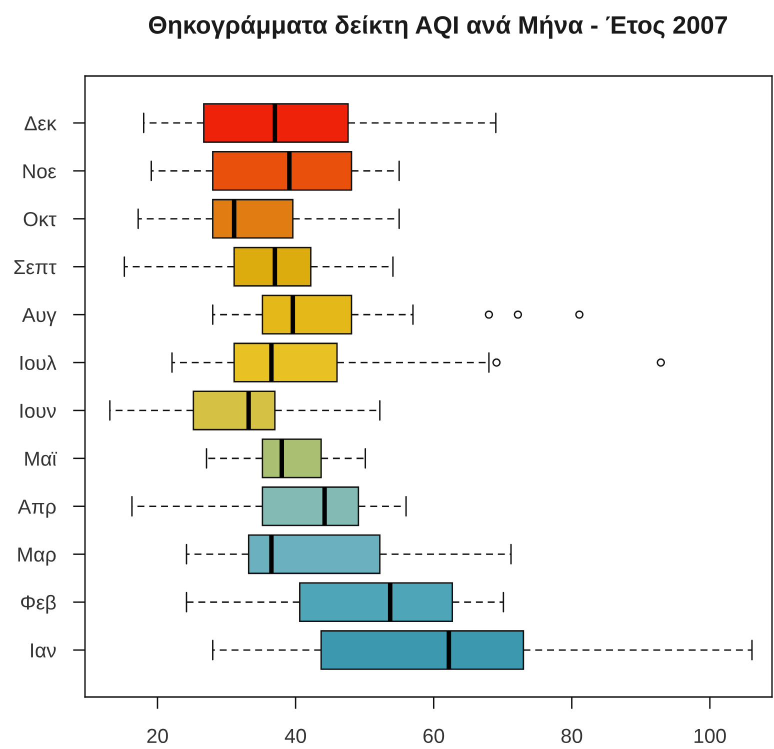 The image size is (774, 749). I want to click on y-tick-label: Αυγ, so click(39, 317).